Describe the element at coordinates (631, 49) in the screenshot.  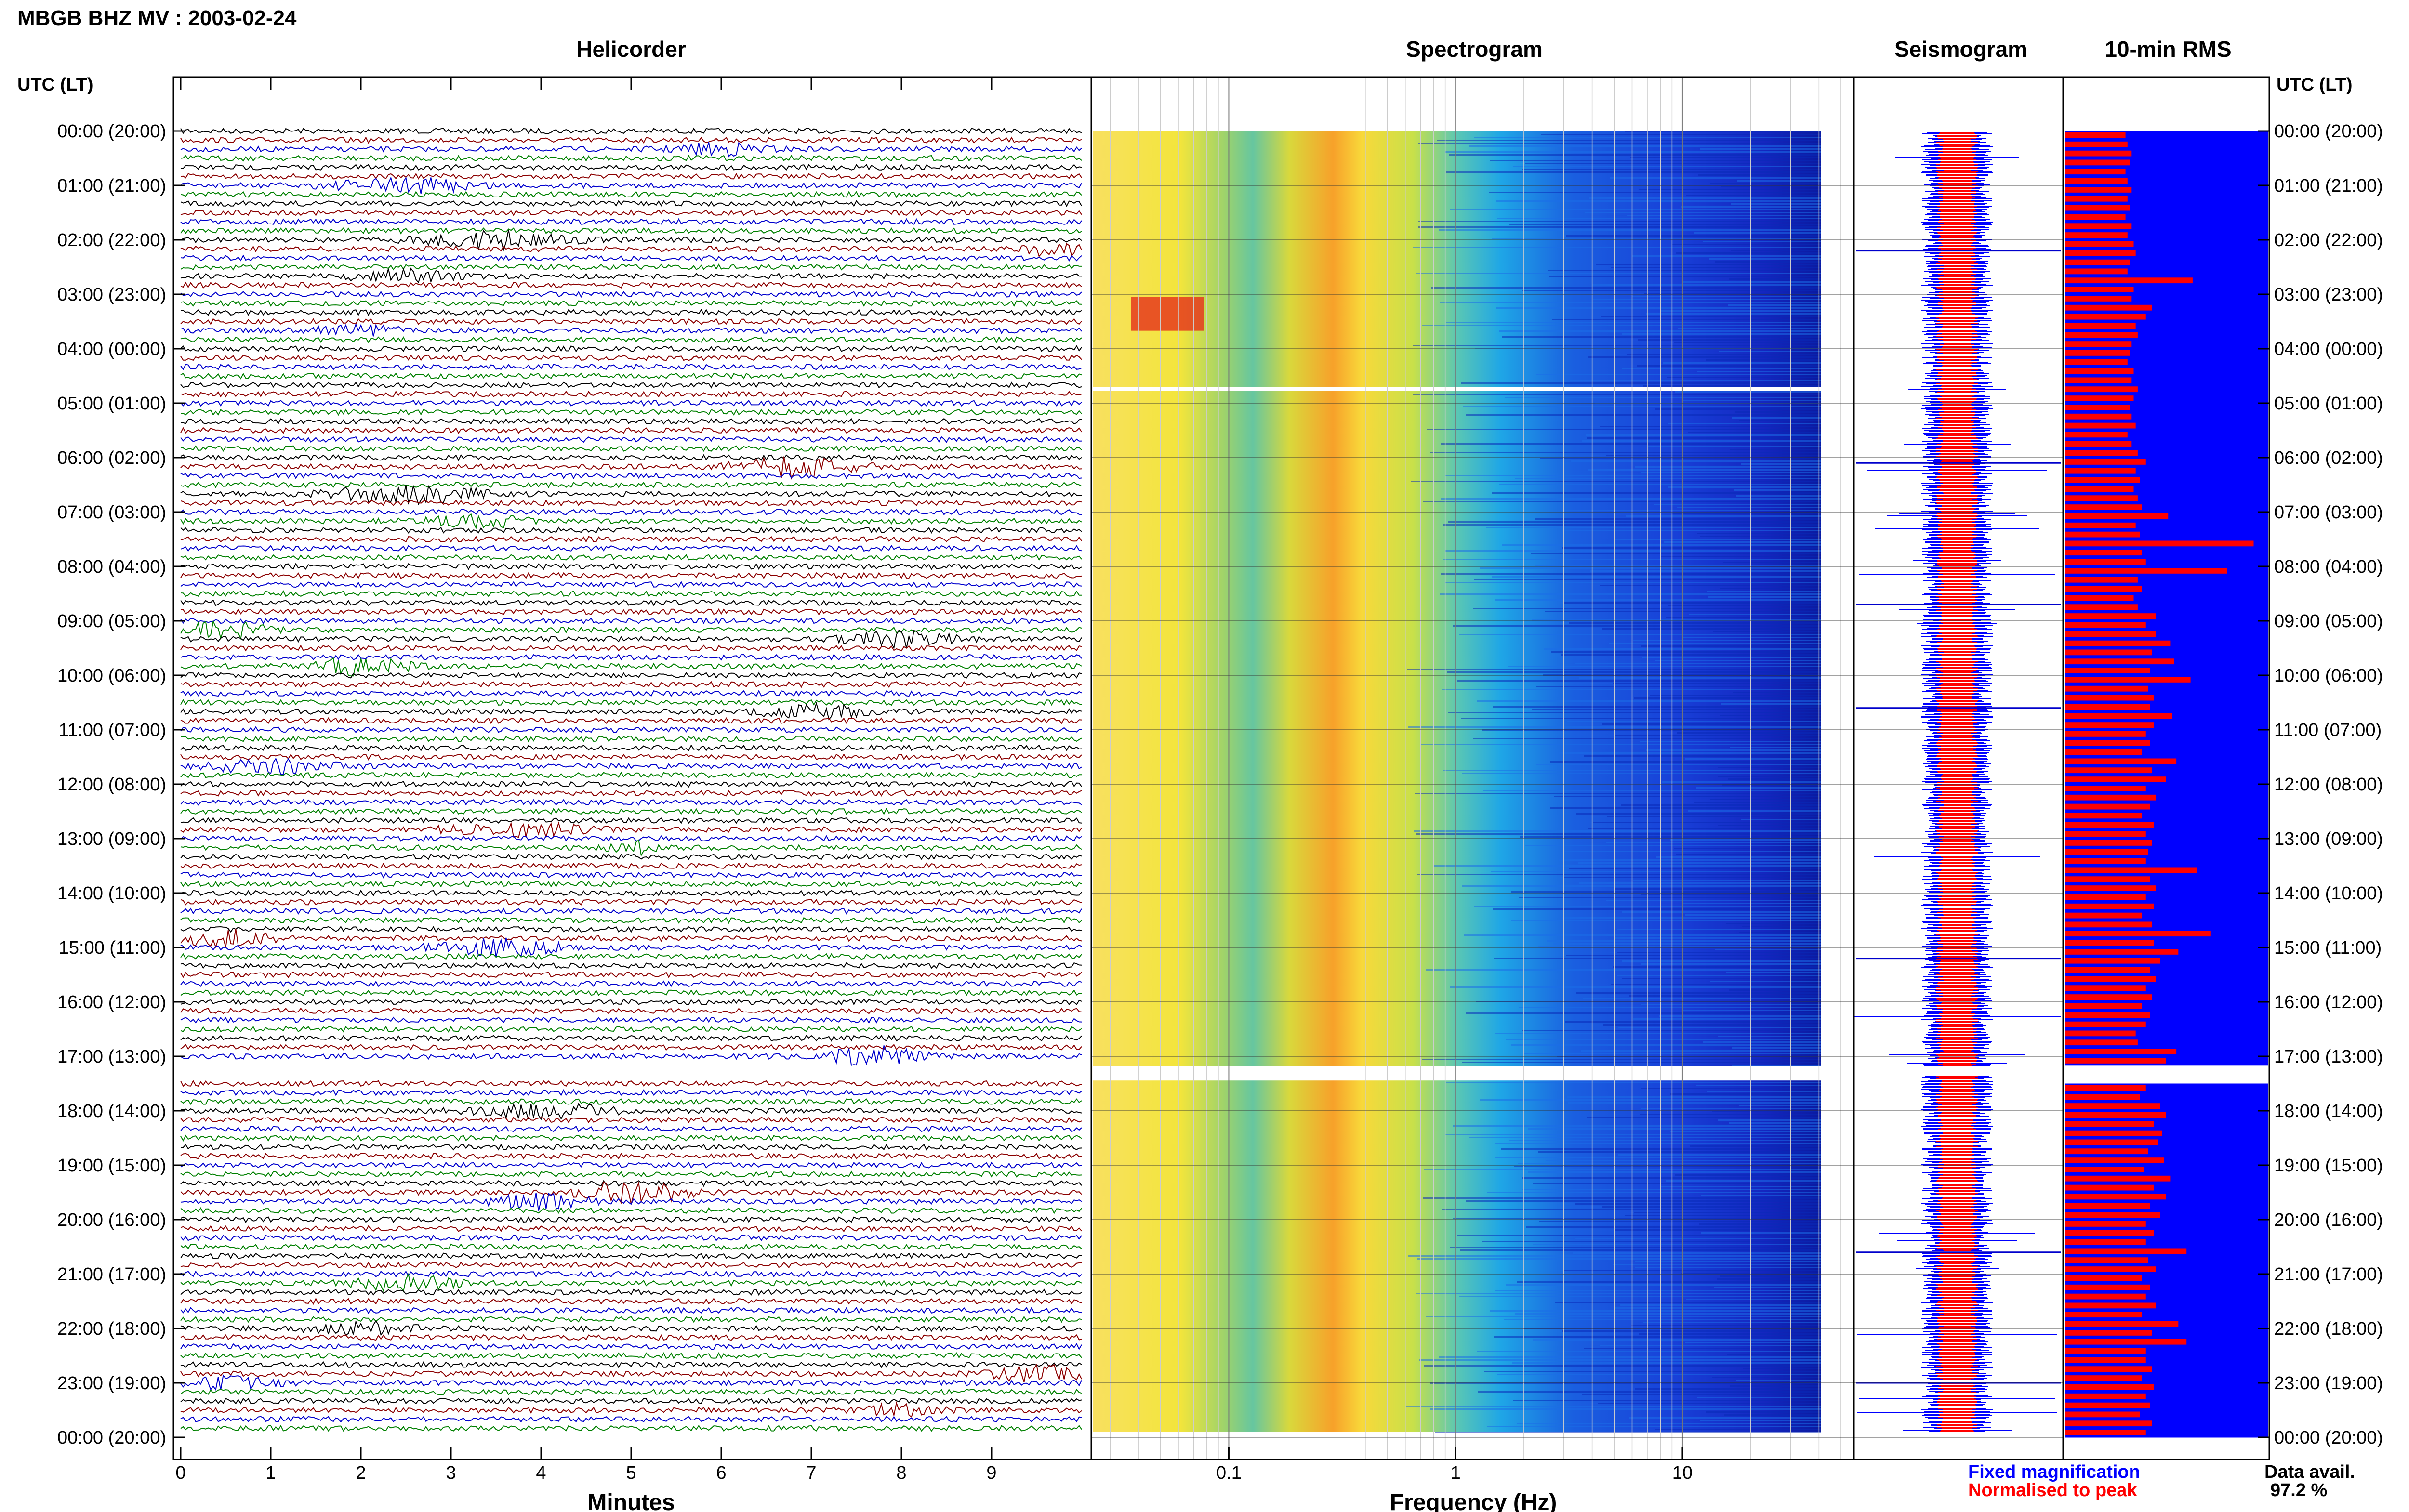
I see `helicorder-title: Helicorder` at that location.